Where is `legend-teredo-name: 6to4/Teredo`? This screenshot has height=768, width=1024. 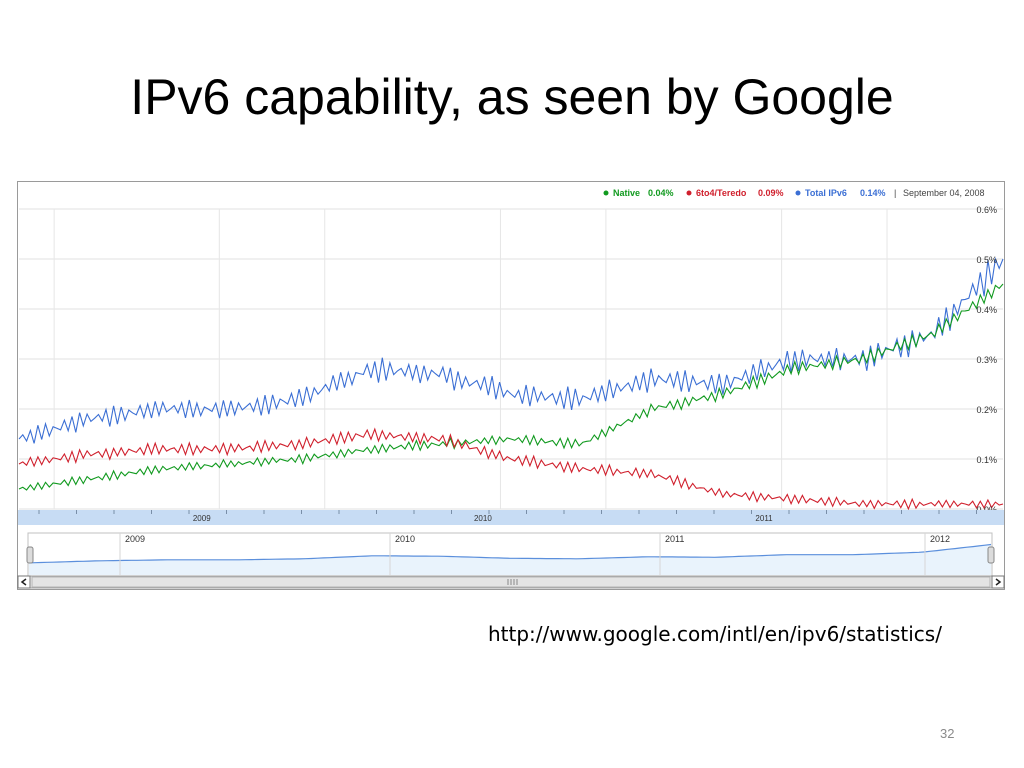
legend-teredo-name: 6to4/Teredo is located at coordinates (721, 193).